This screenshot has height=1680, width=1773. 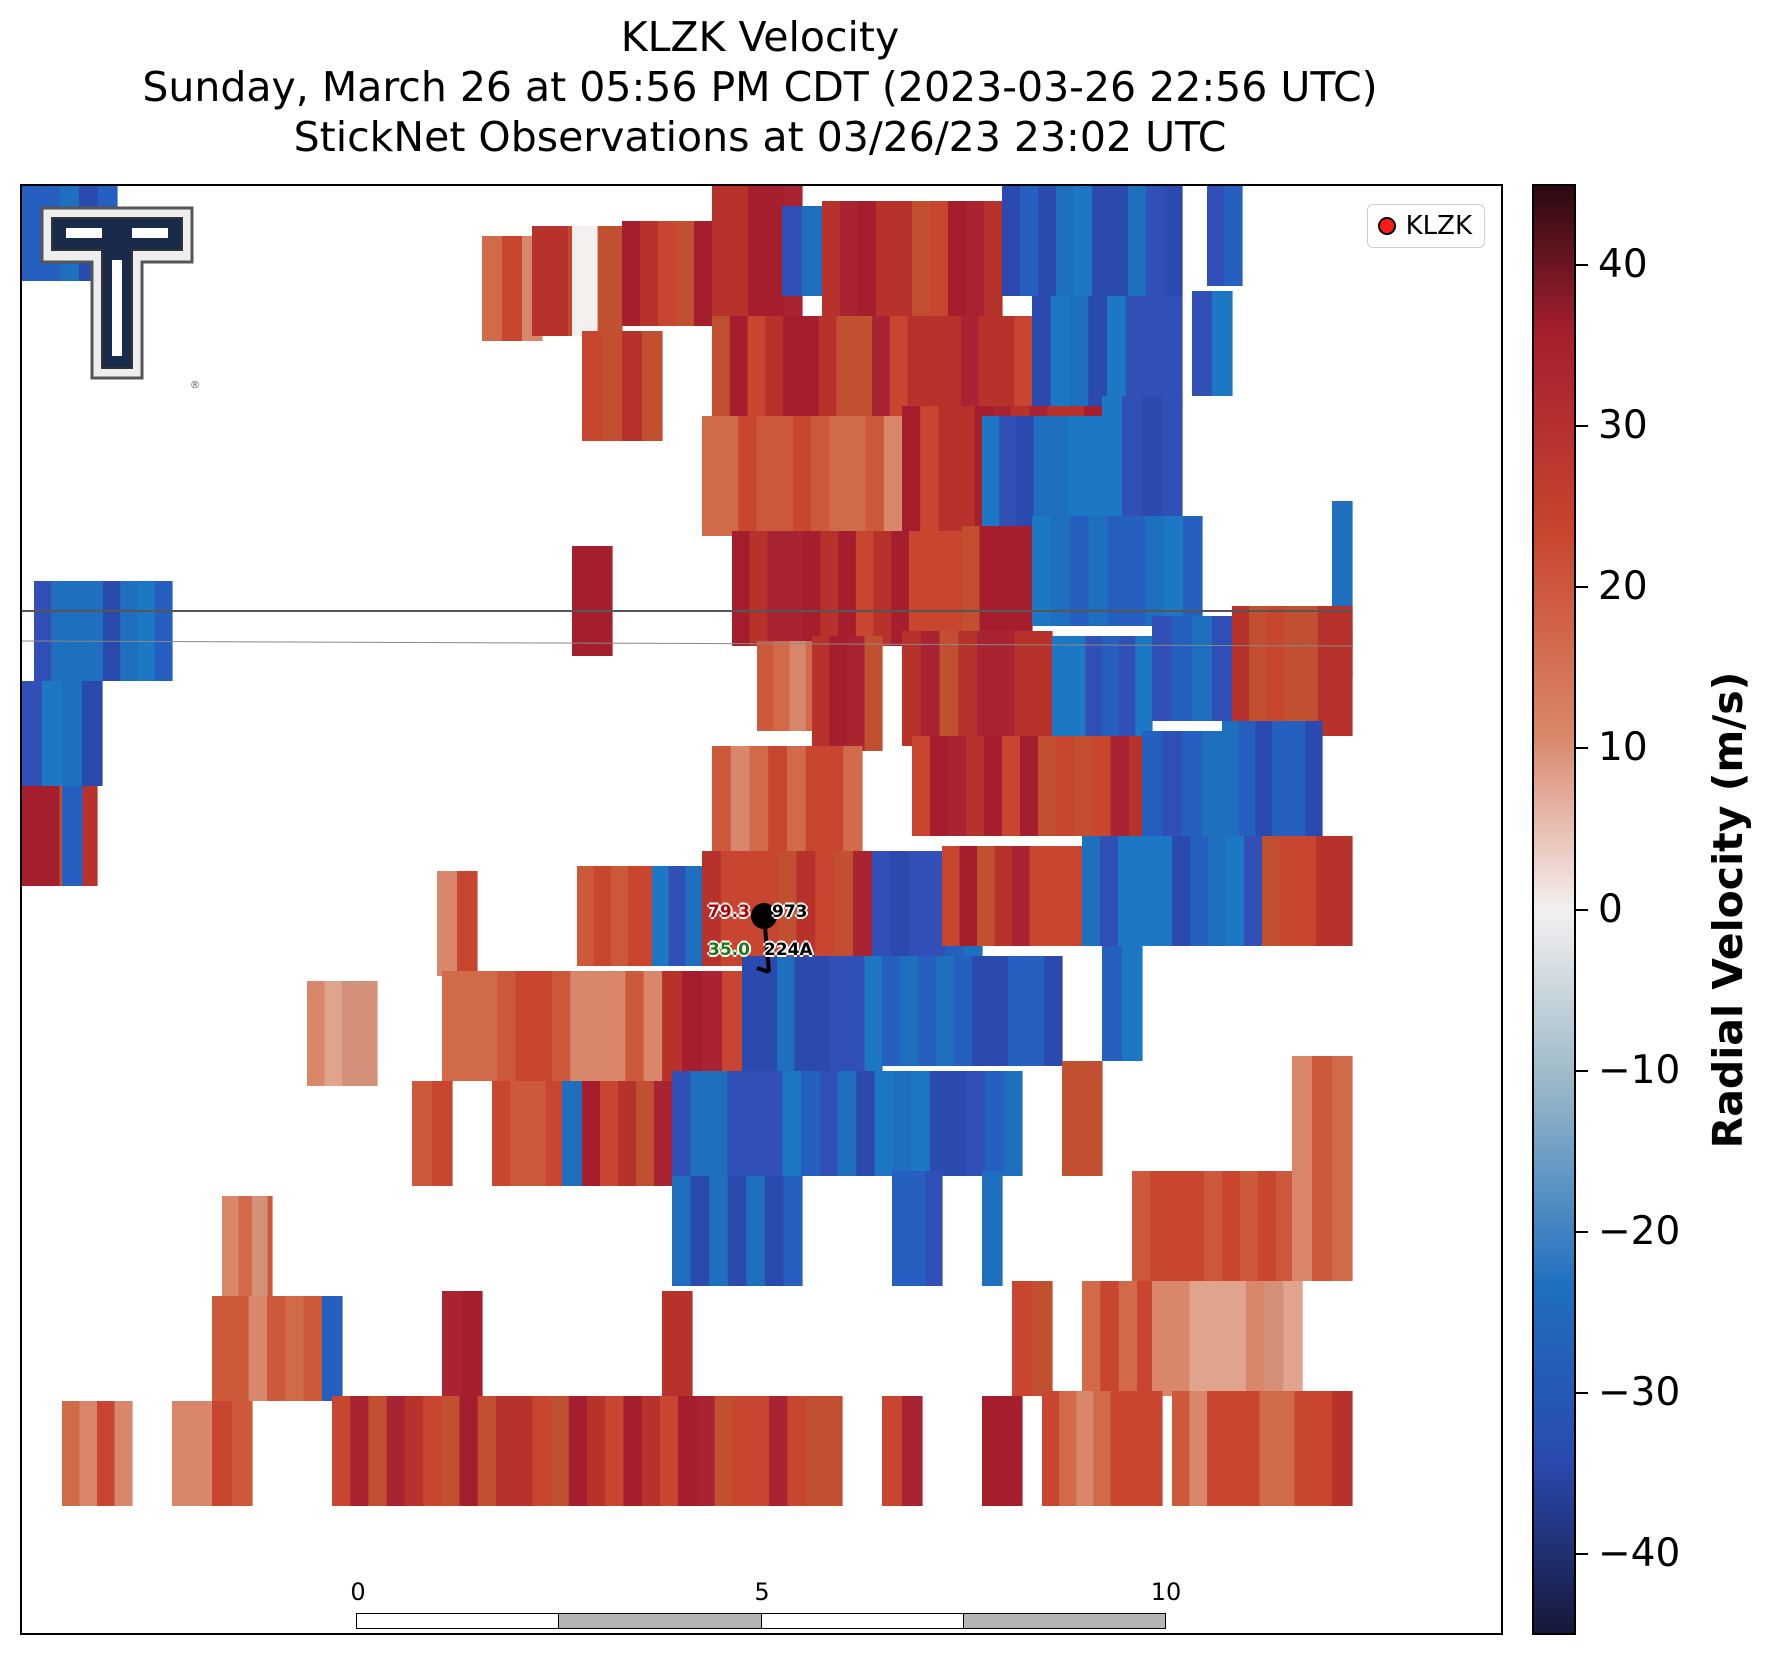 I want to click on colorbar-tick-label: 40, so click(x=1623, y=264).